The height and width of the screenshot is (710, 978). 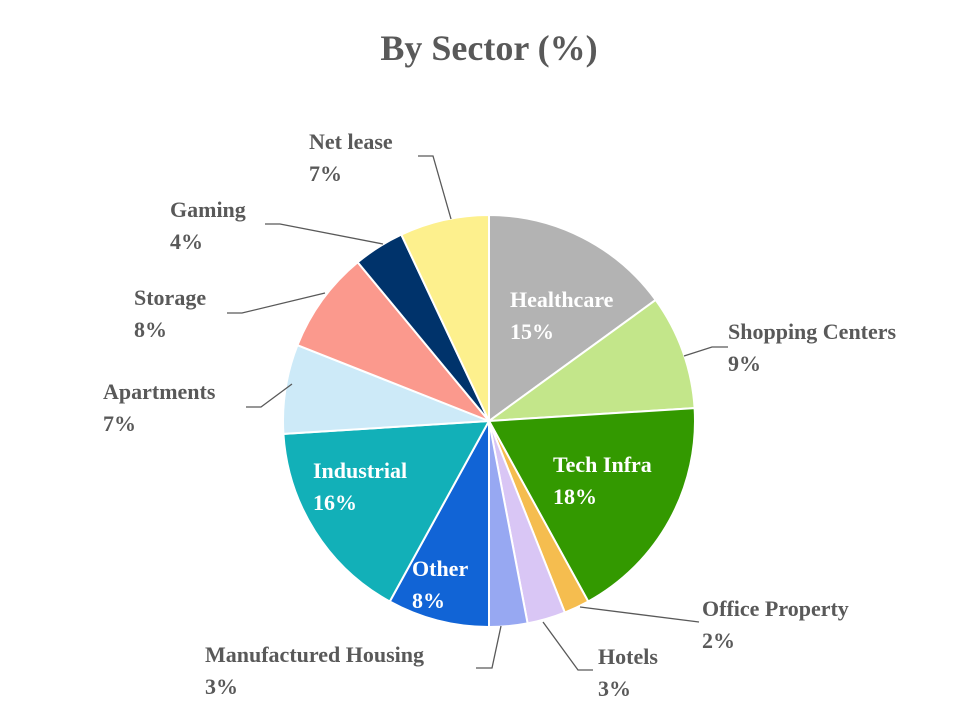 What do you see at coordinates (335, 502) in the screenshot?
I see `slice-value-label: 16%` at bounding box center [335, 502].